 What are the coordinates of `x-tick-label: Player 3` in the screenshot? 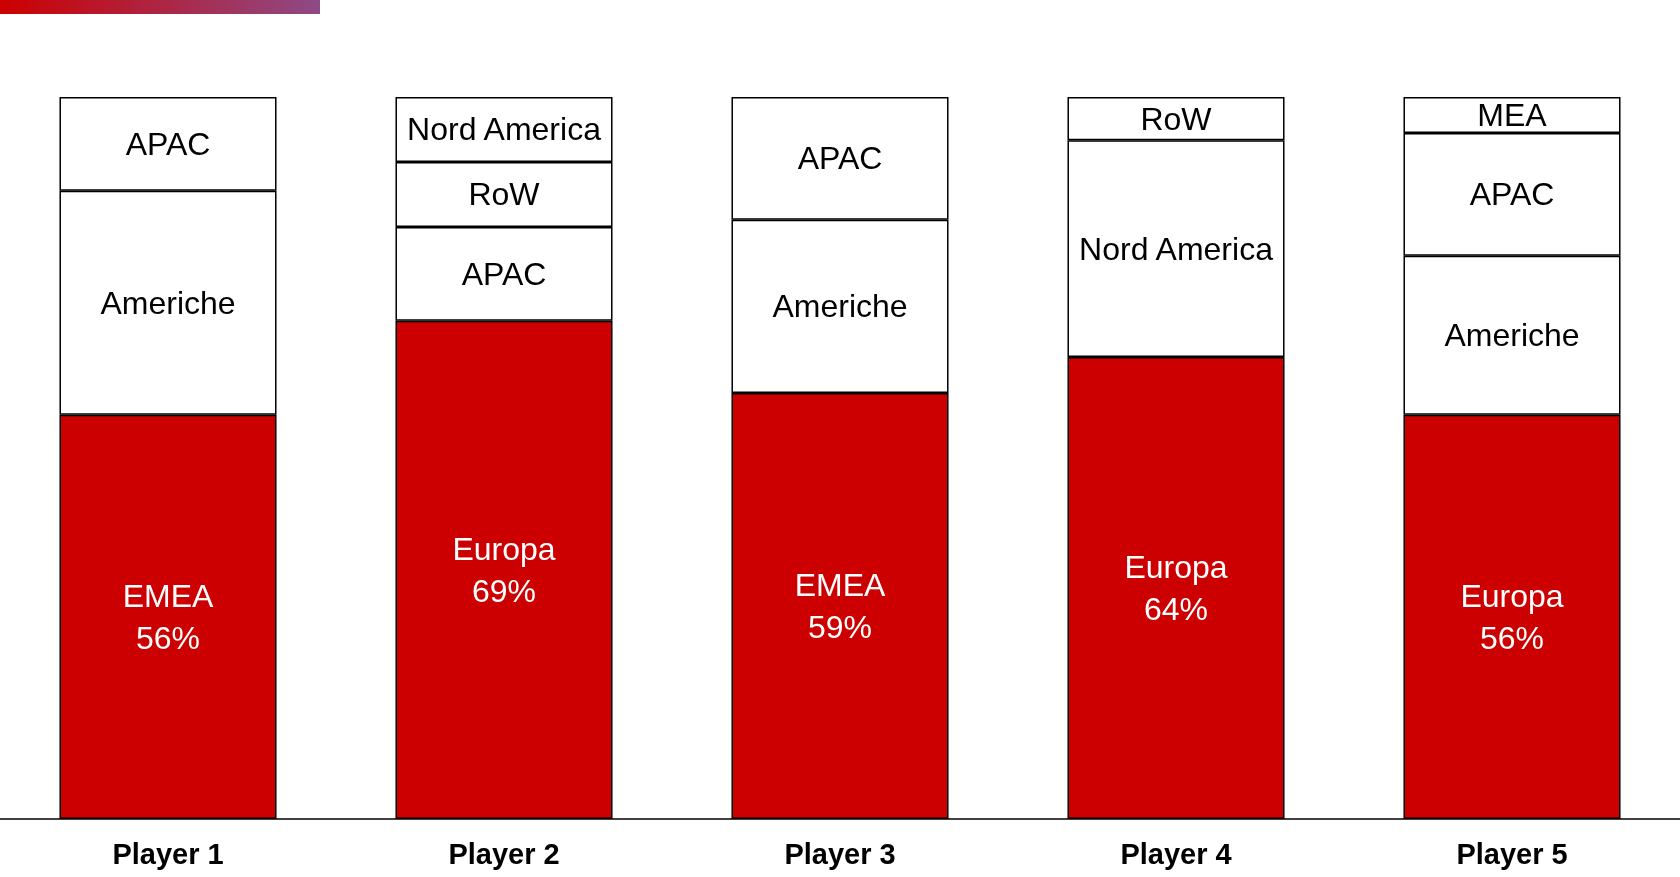 It's located at (840, 853).